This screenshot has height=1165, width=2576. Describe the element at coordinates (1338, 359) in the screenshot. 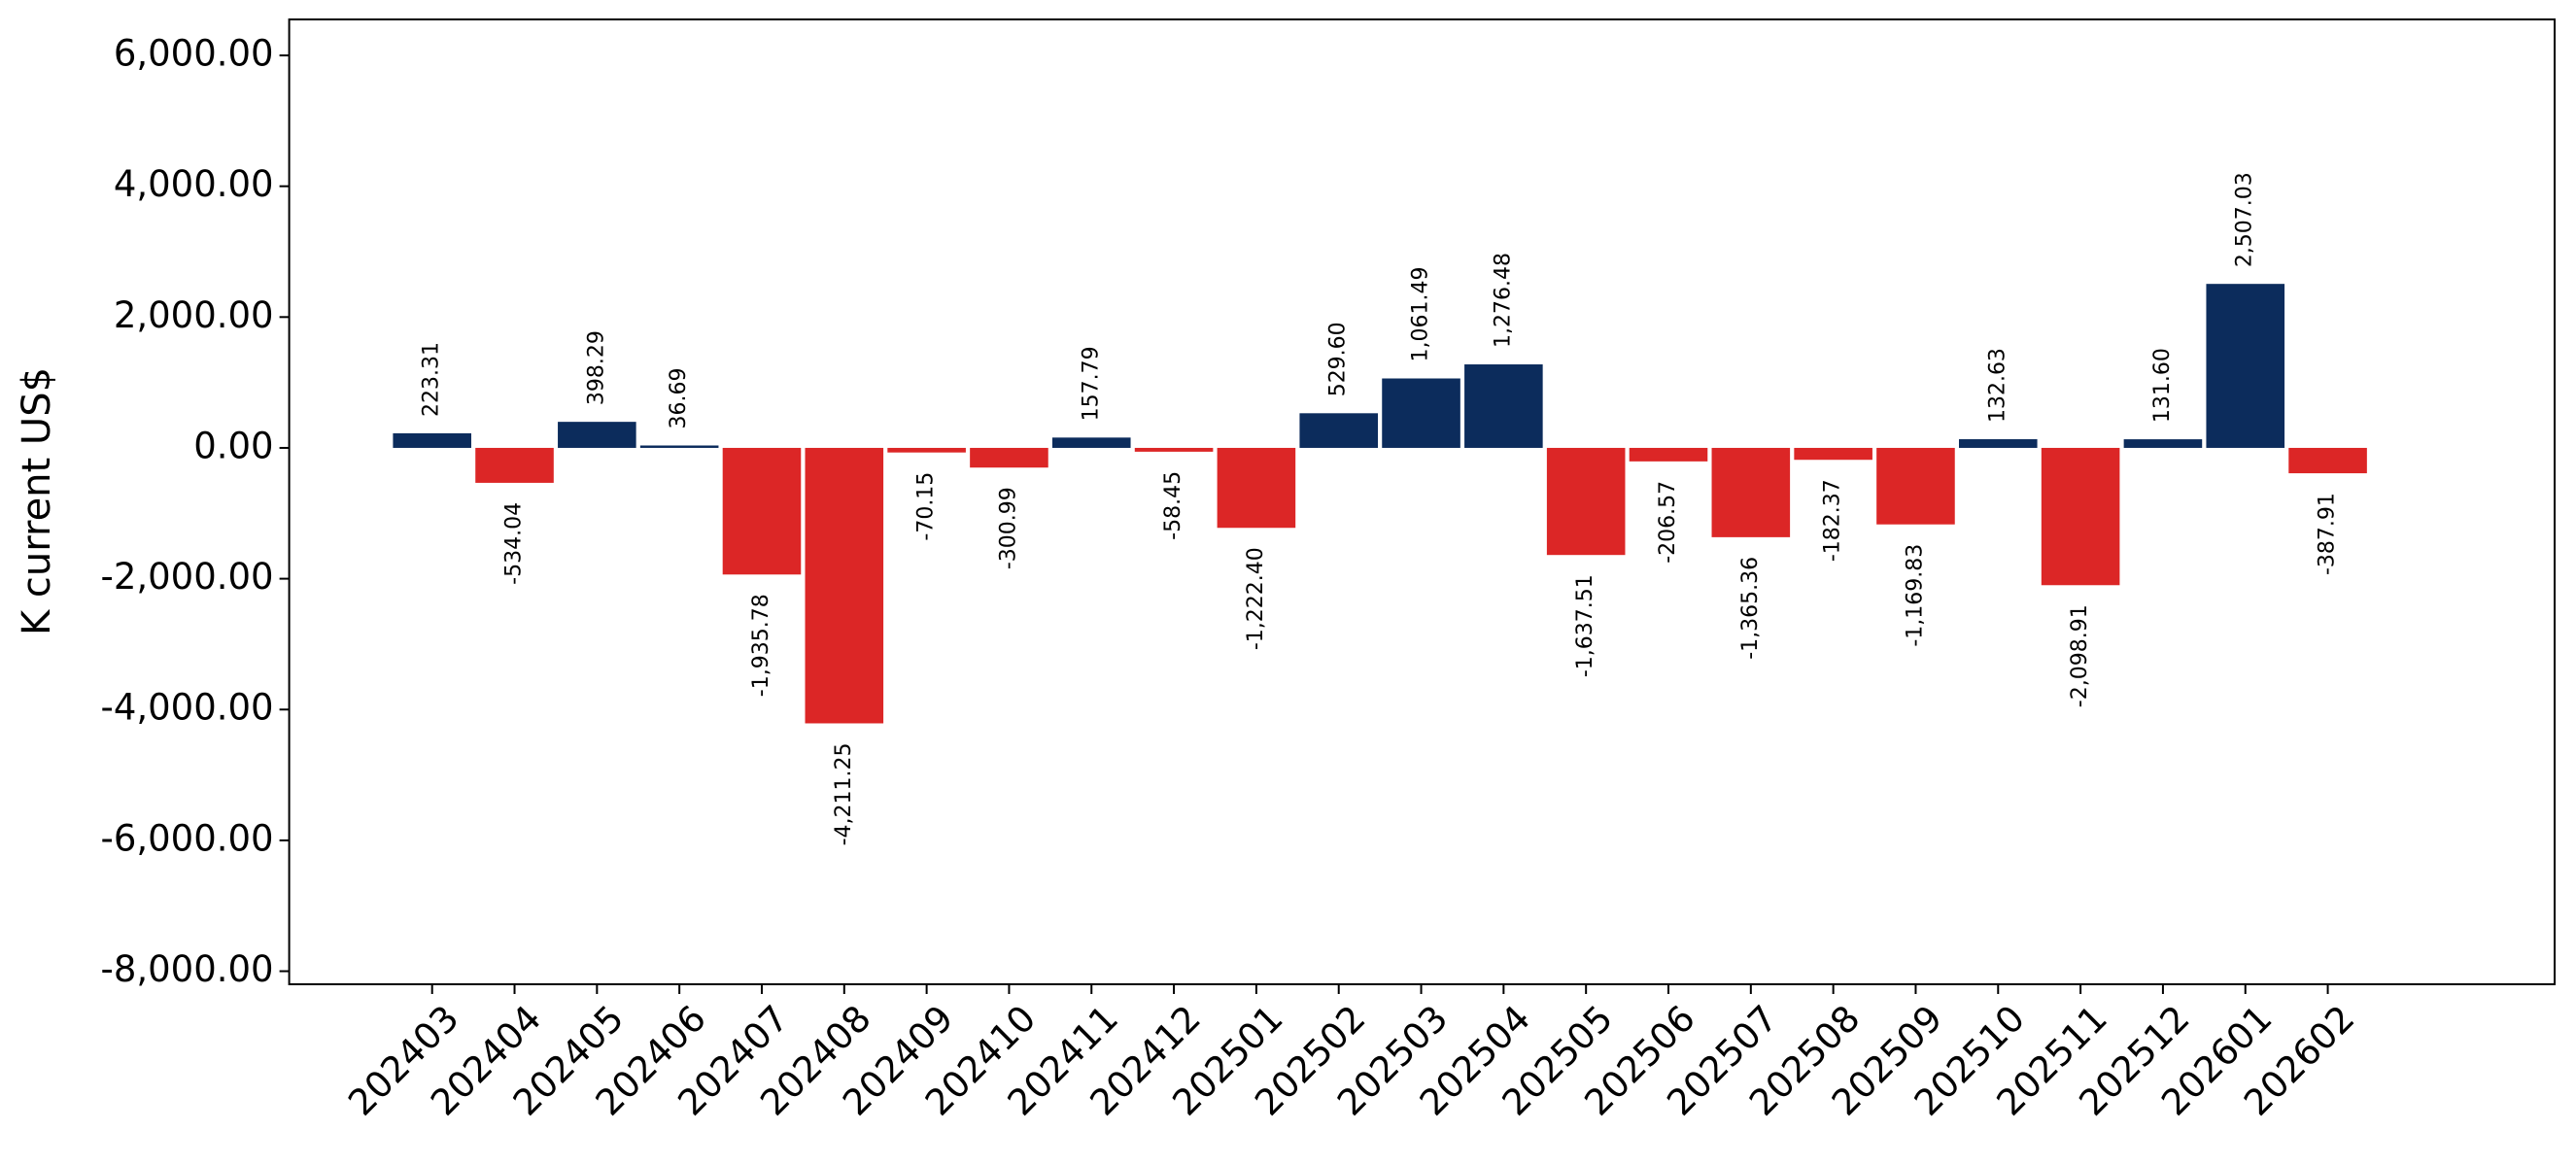

I see `value-label: 529.60` at that location.